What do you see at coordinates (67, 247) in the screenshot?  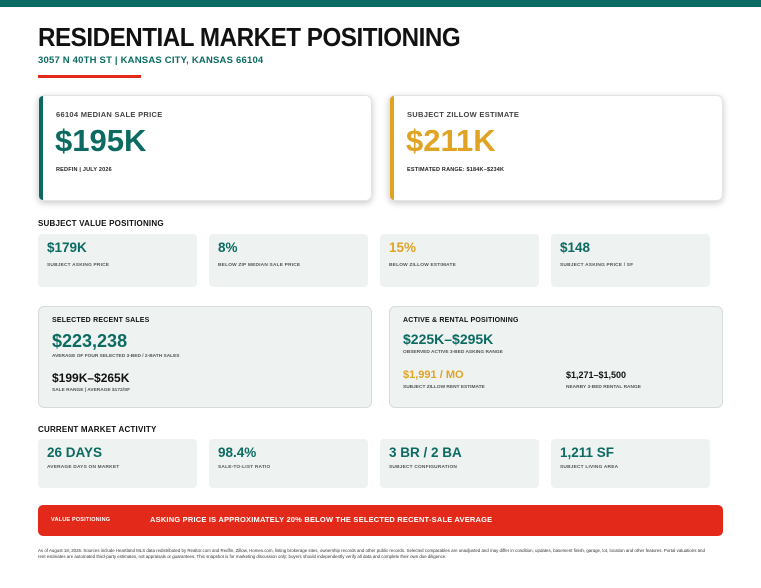 I see `stat-value: $179K` at bounding box center [67, 247].